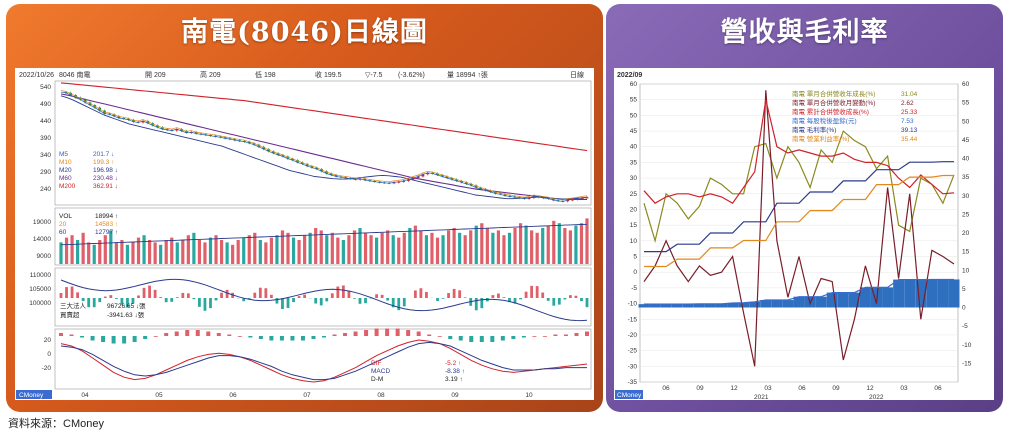  Describe the element at coordinates (45, 155) in the screenshot. I see `price-tick-340: 340` at that location.